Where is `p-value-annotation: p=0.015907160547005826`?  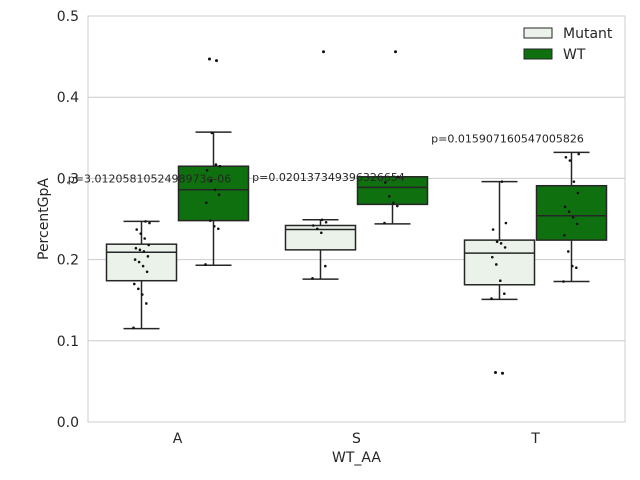
p-value-annotation: p=0.015907160547005826 is located at coordinates (507, 139).